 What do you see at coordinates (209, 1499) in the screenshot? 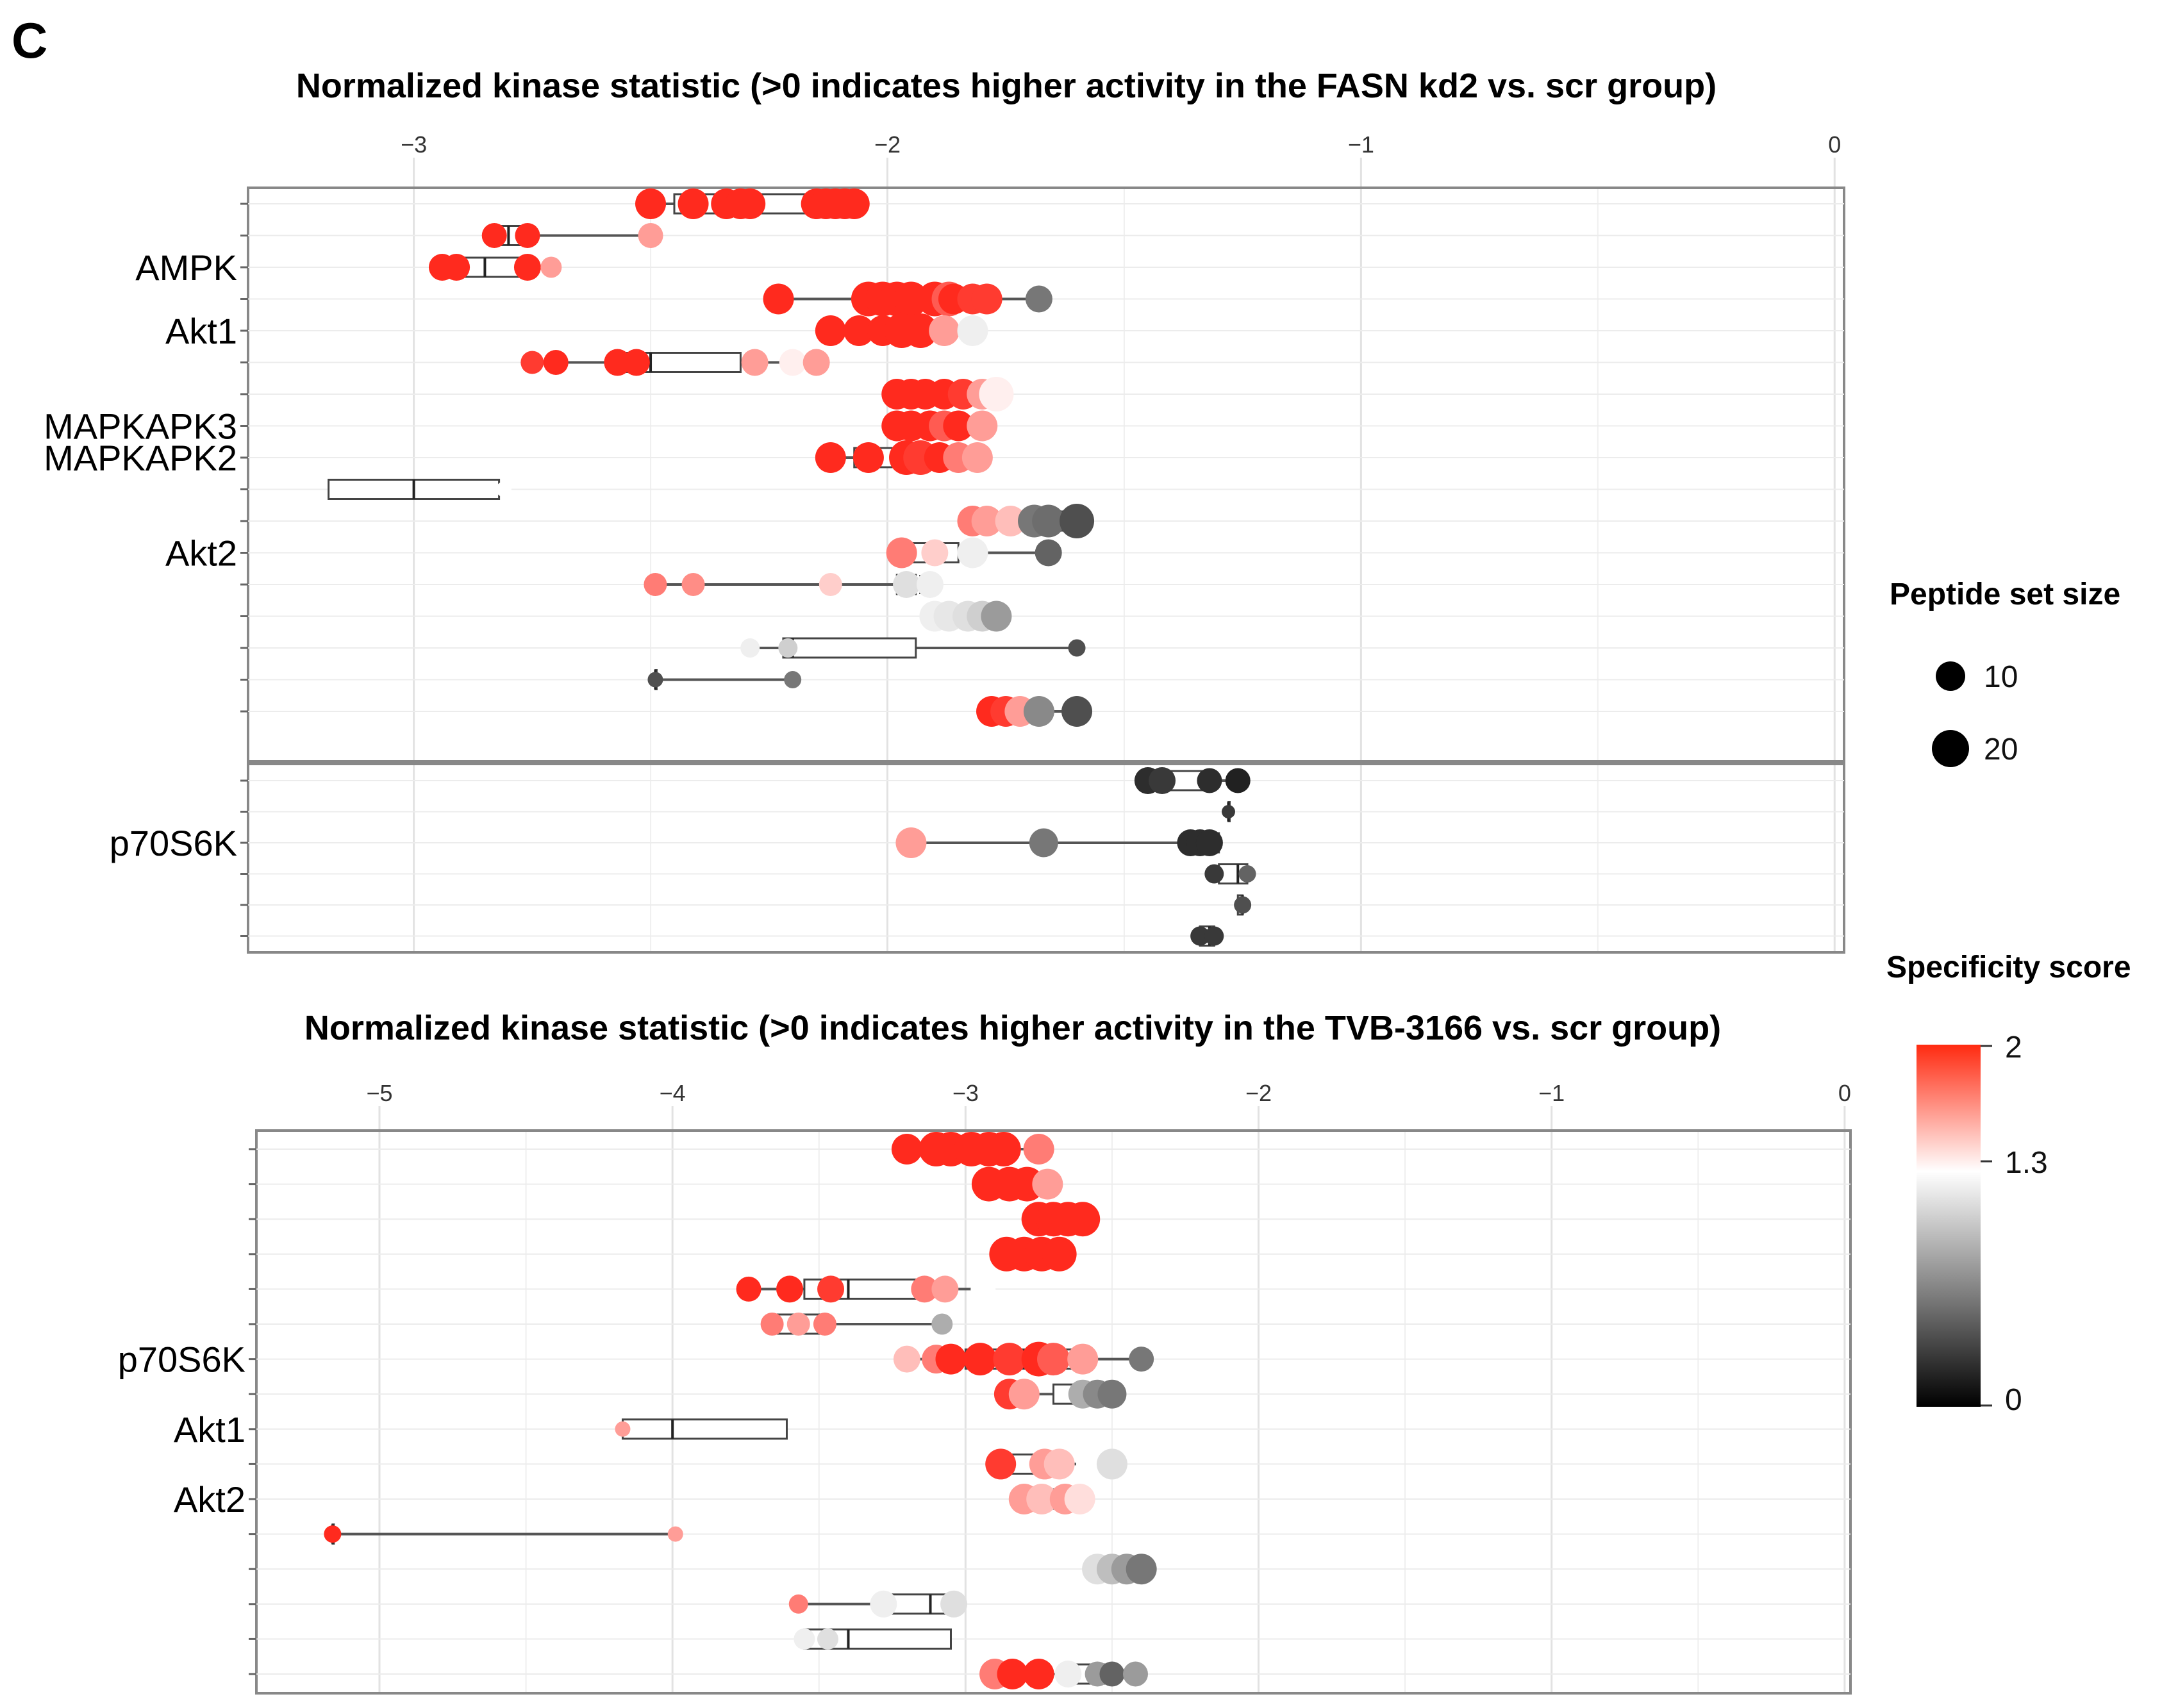
I see `kinase-label: Akt2` at bounding box center [209, 1499].